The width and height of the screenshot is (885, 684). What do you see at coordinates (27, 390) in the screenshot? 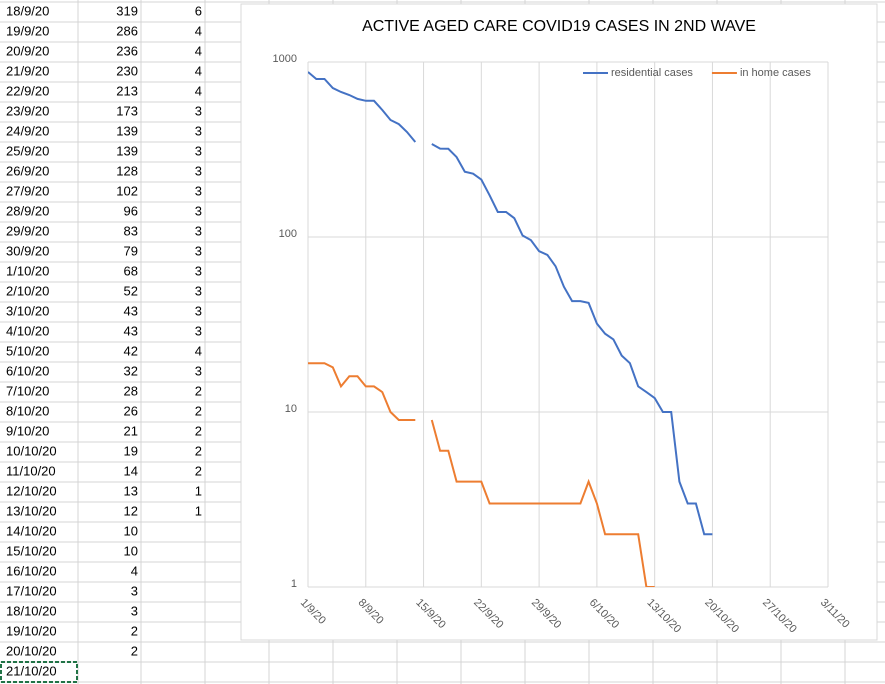
I see `cell-text: 7/10/20` at bounding box center [27, 390].